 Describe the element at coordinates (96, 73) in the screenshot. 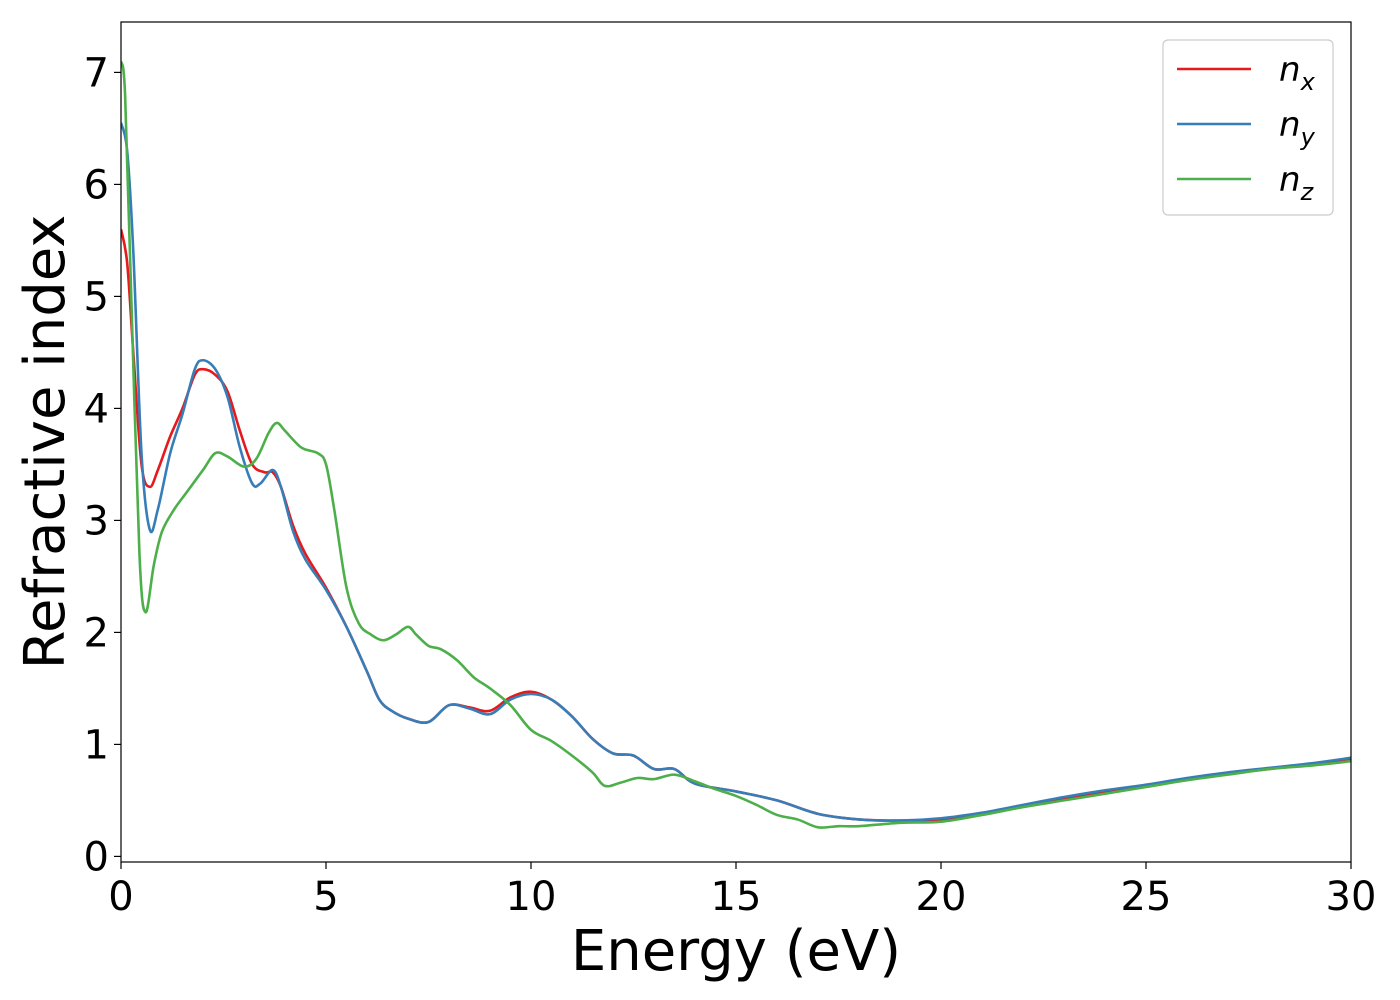

I see `y-tick-label: 7` at that location.